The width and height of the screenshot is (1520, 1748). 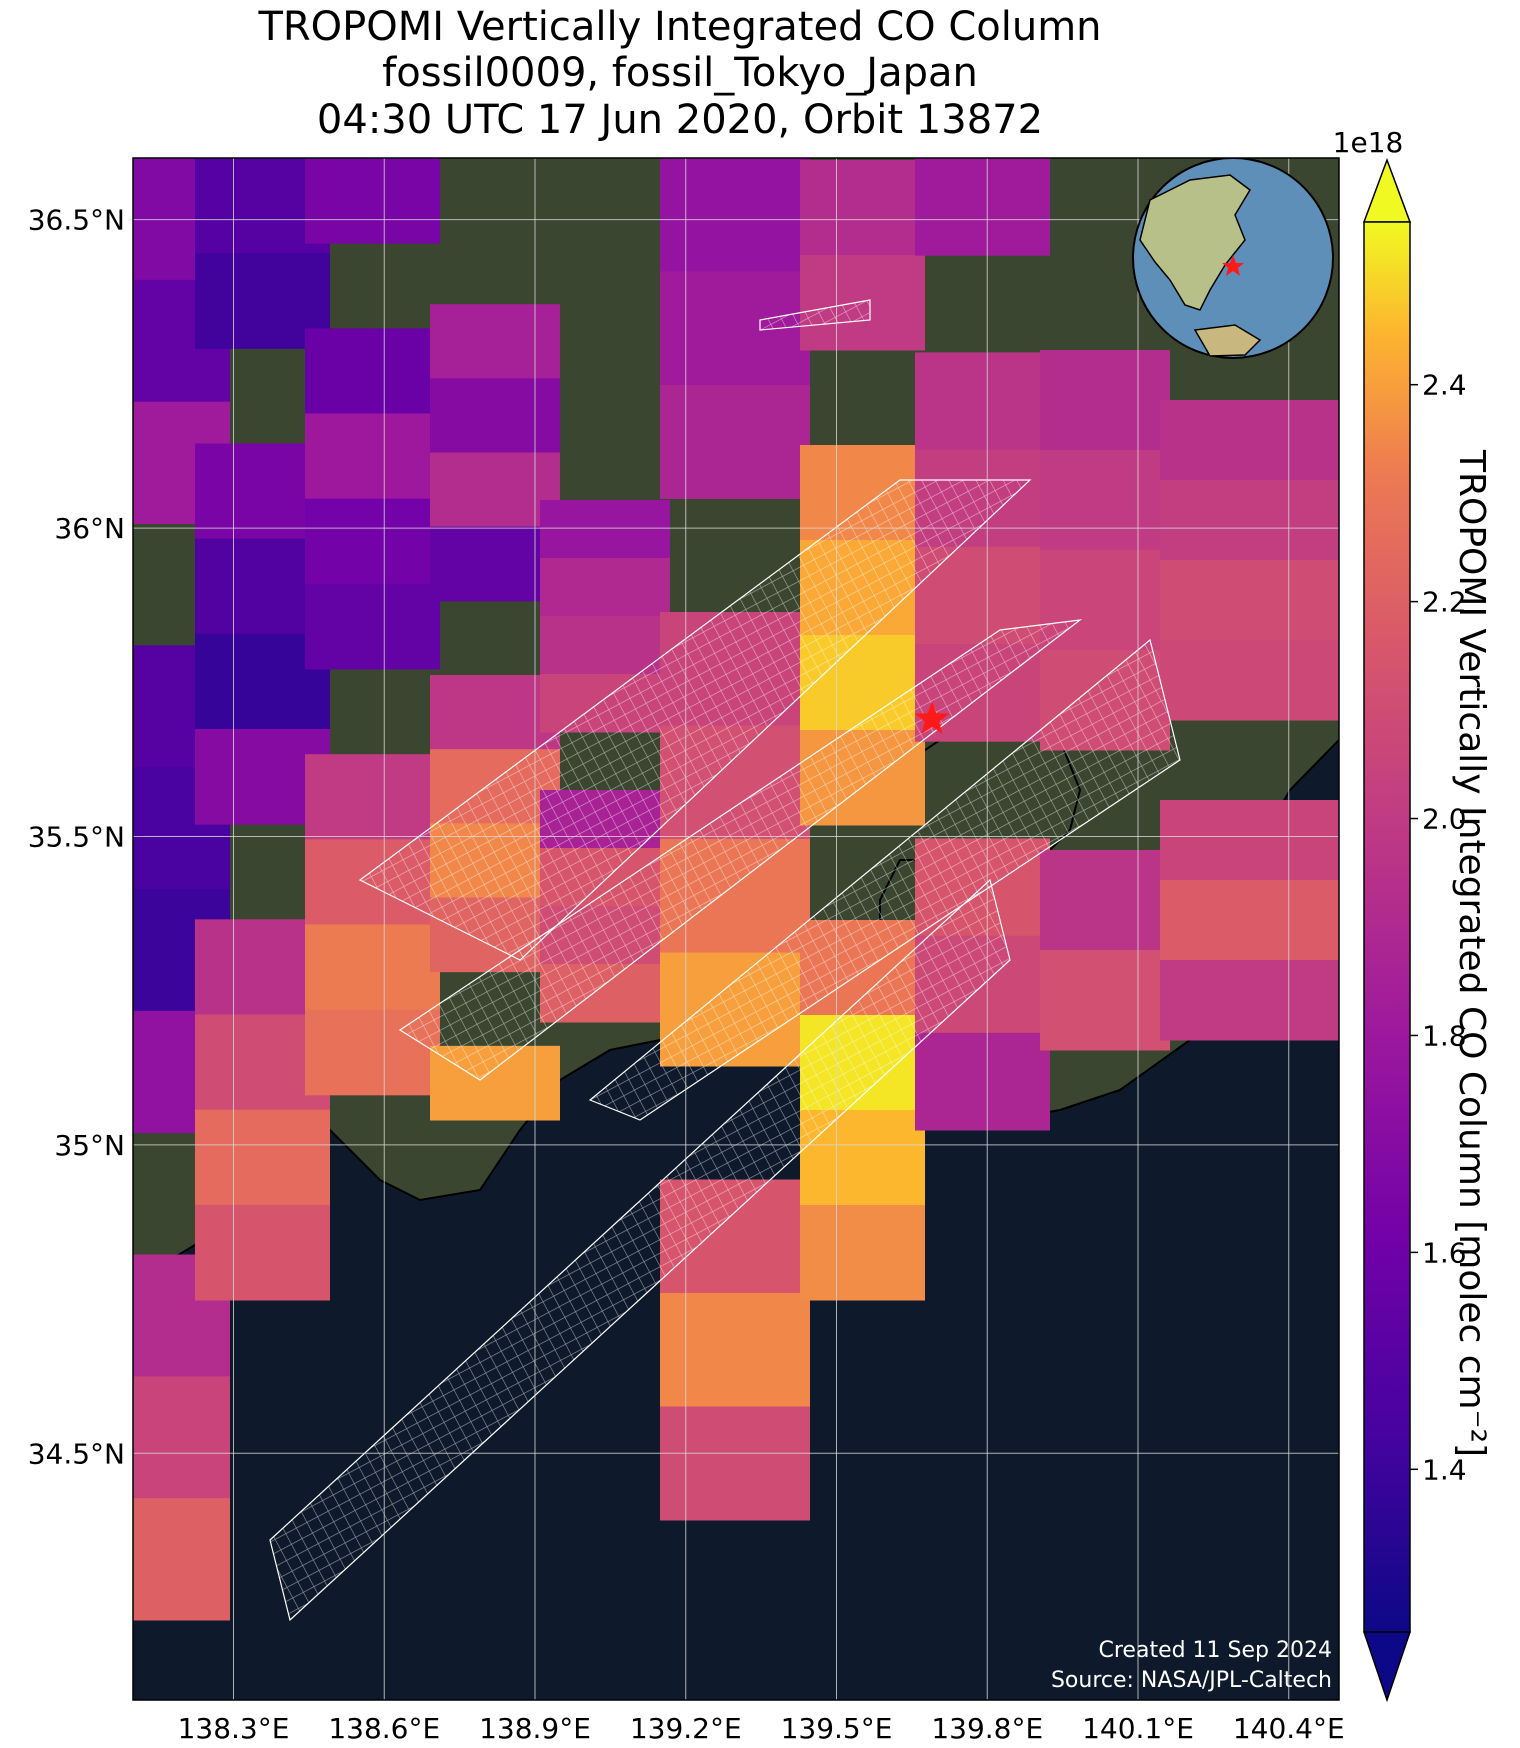 I want to click on title-line-3: 04:30 UTC 17 Jun 2020, Orbit 13872, so click(x=680, y=120).